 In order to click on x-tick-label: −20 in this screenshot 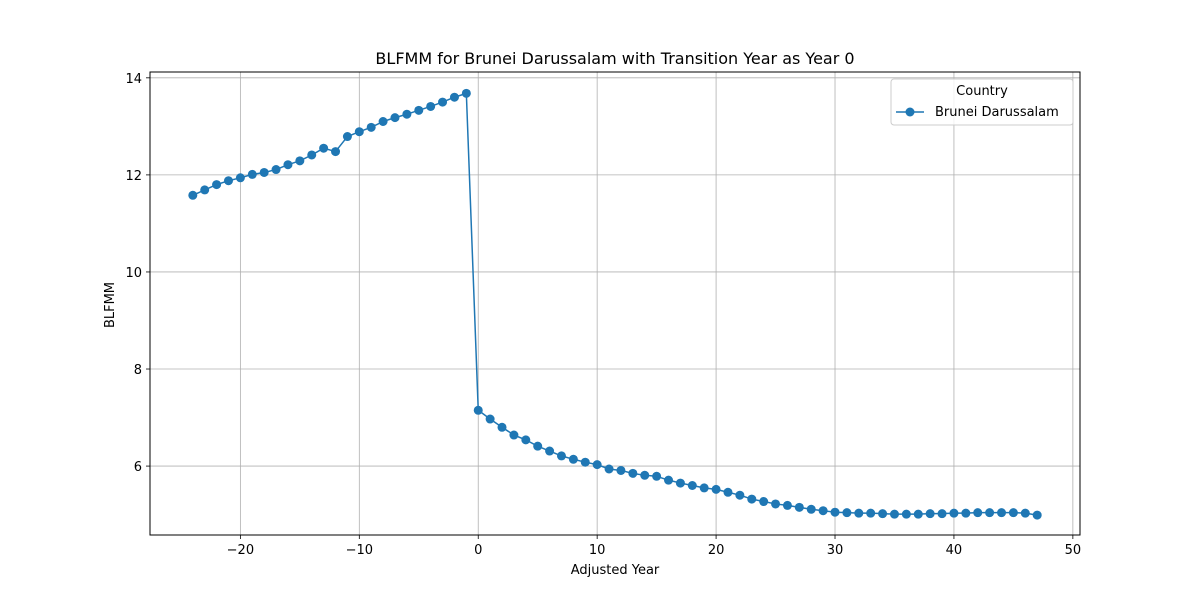, I will do `click(240, 550)`.